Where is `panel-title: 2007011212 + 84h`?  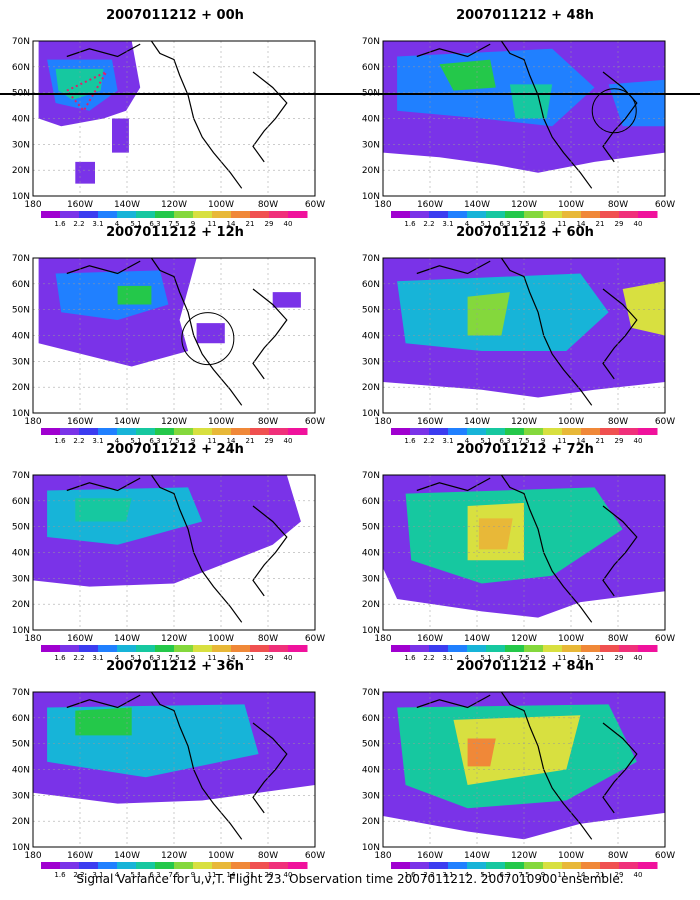 panel-title: 2007011212 + 84h is located at coordinates (525, 666).